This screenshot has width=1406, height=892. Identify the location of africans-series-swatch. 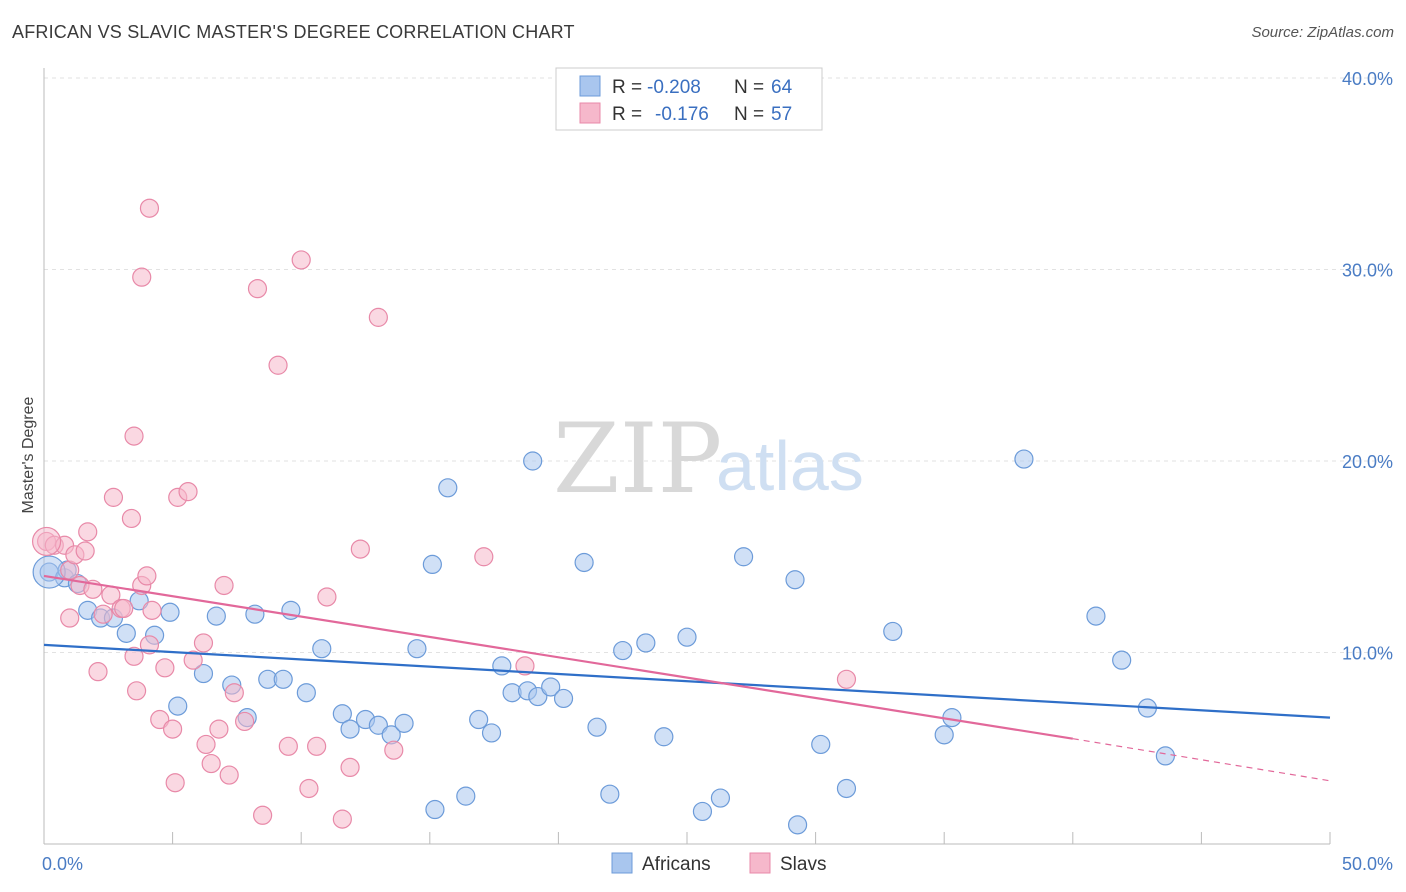
(622, 863).